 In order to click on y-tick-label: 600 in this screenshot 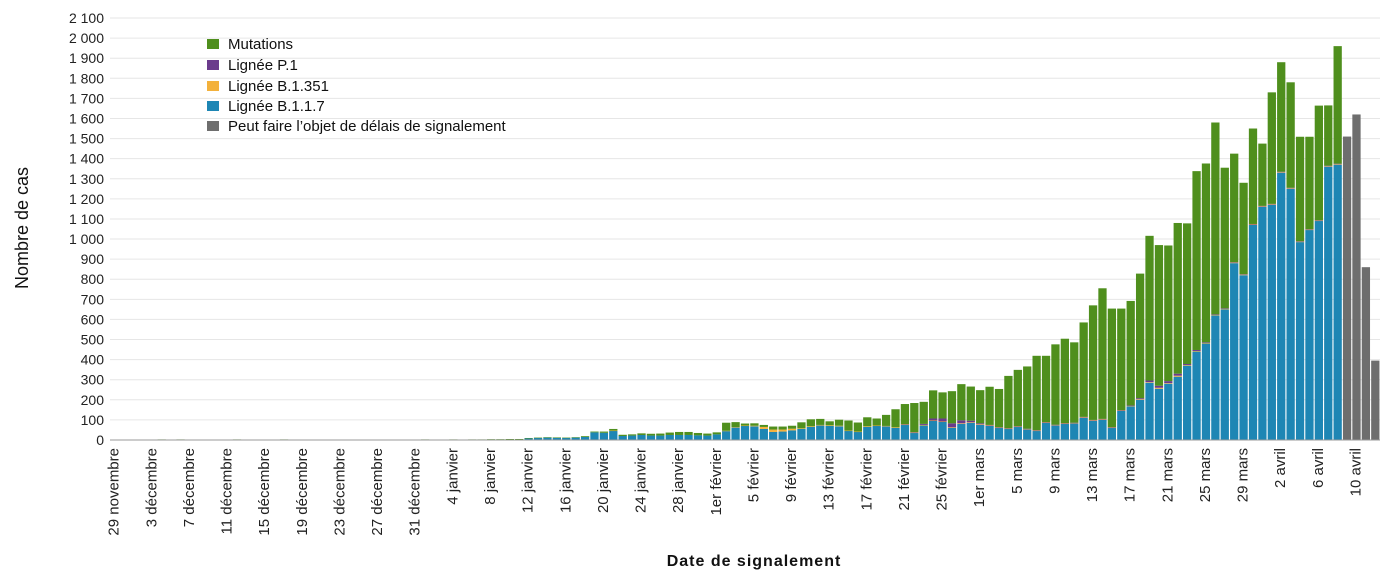, I will do `click(93, 319)`.